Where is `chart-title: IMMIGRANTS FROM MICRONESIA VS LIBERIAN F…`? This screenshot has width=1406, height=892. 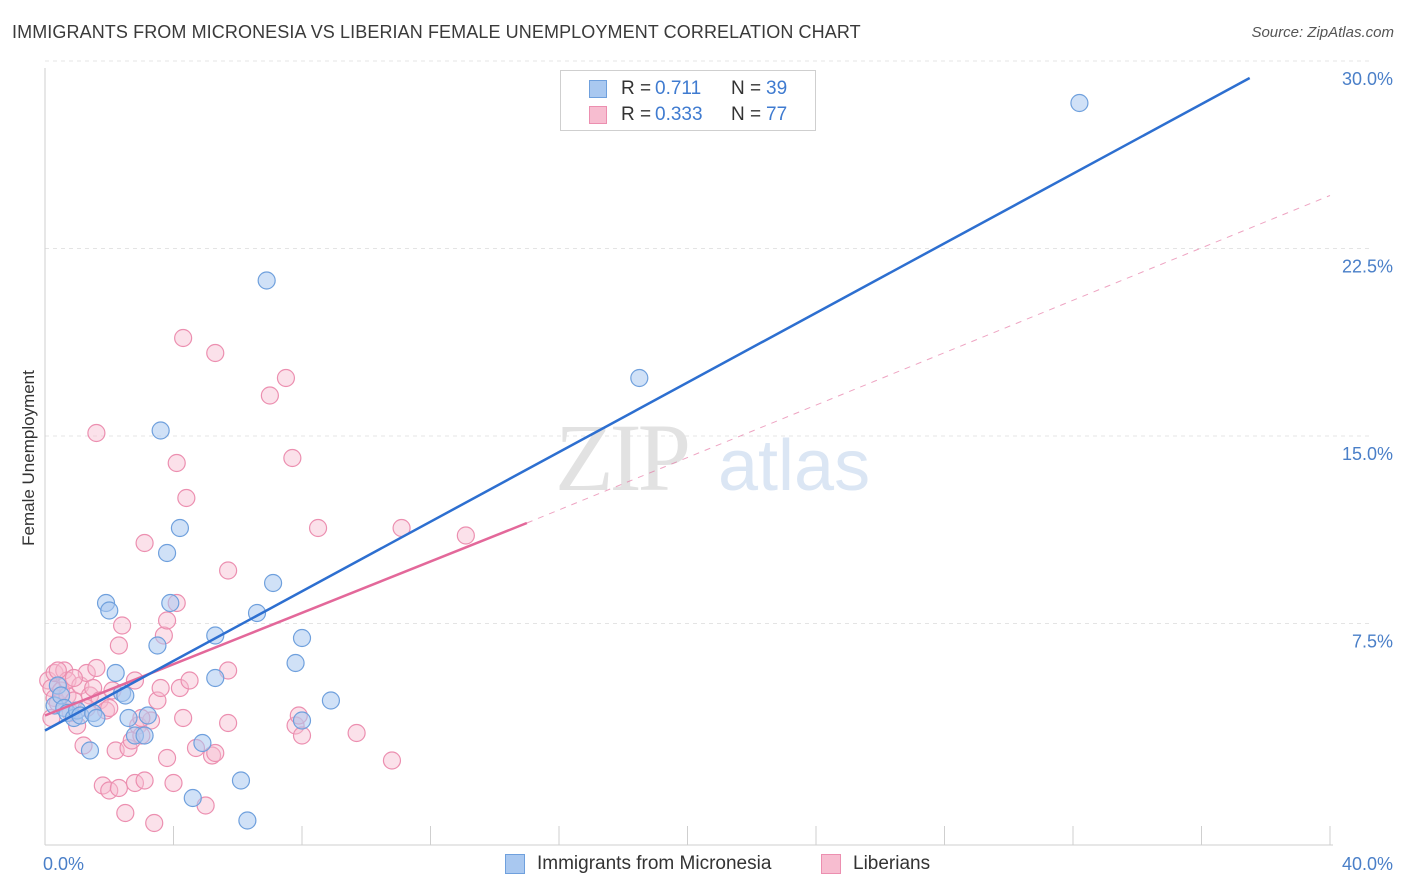
chart-title: IMMIGRANTS FROM MICRONESIA VS LIBERIAN F… is located at coordinates (436, 32).